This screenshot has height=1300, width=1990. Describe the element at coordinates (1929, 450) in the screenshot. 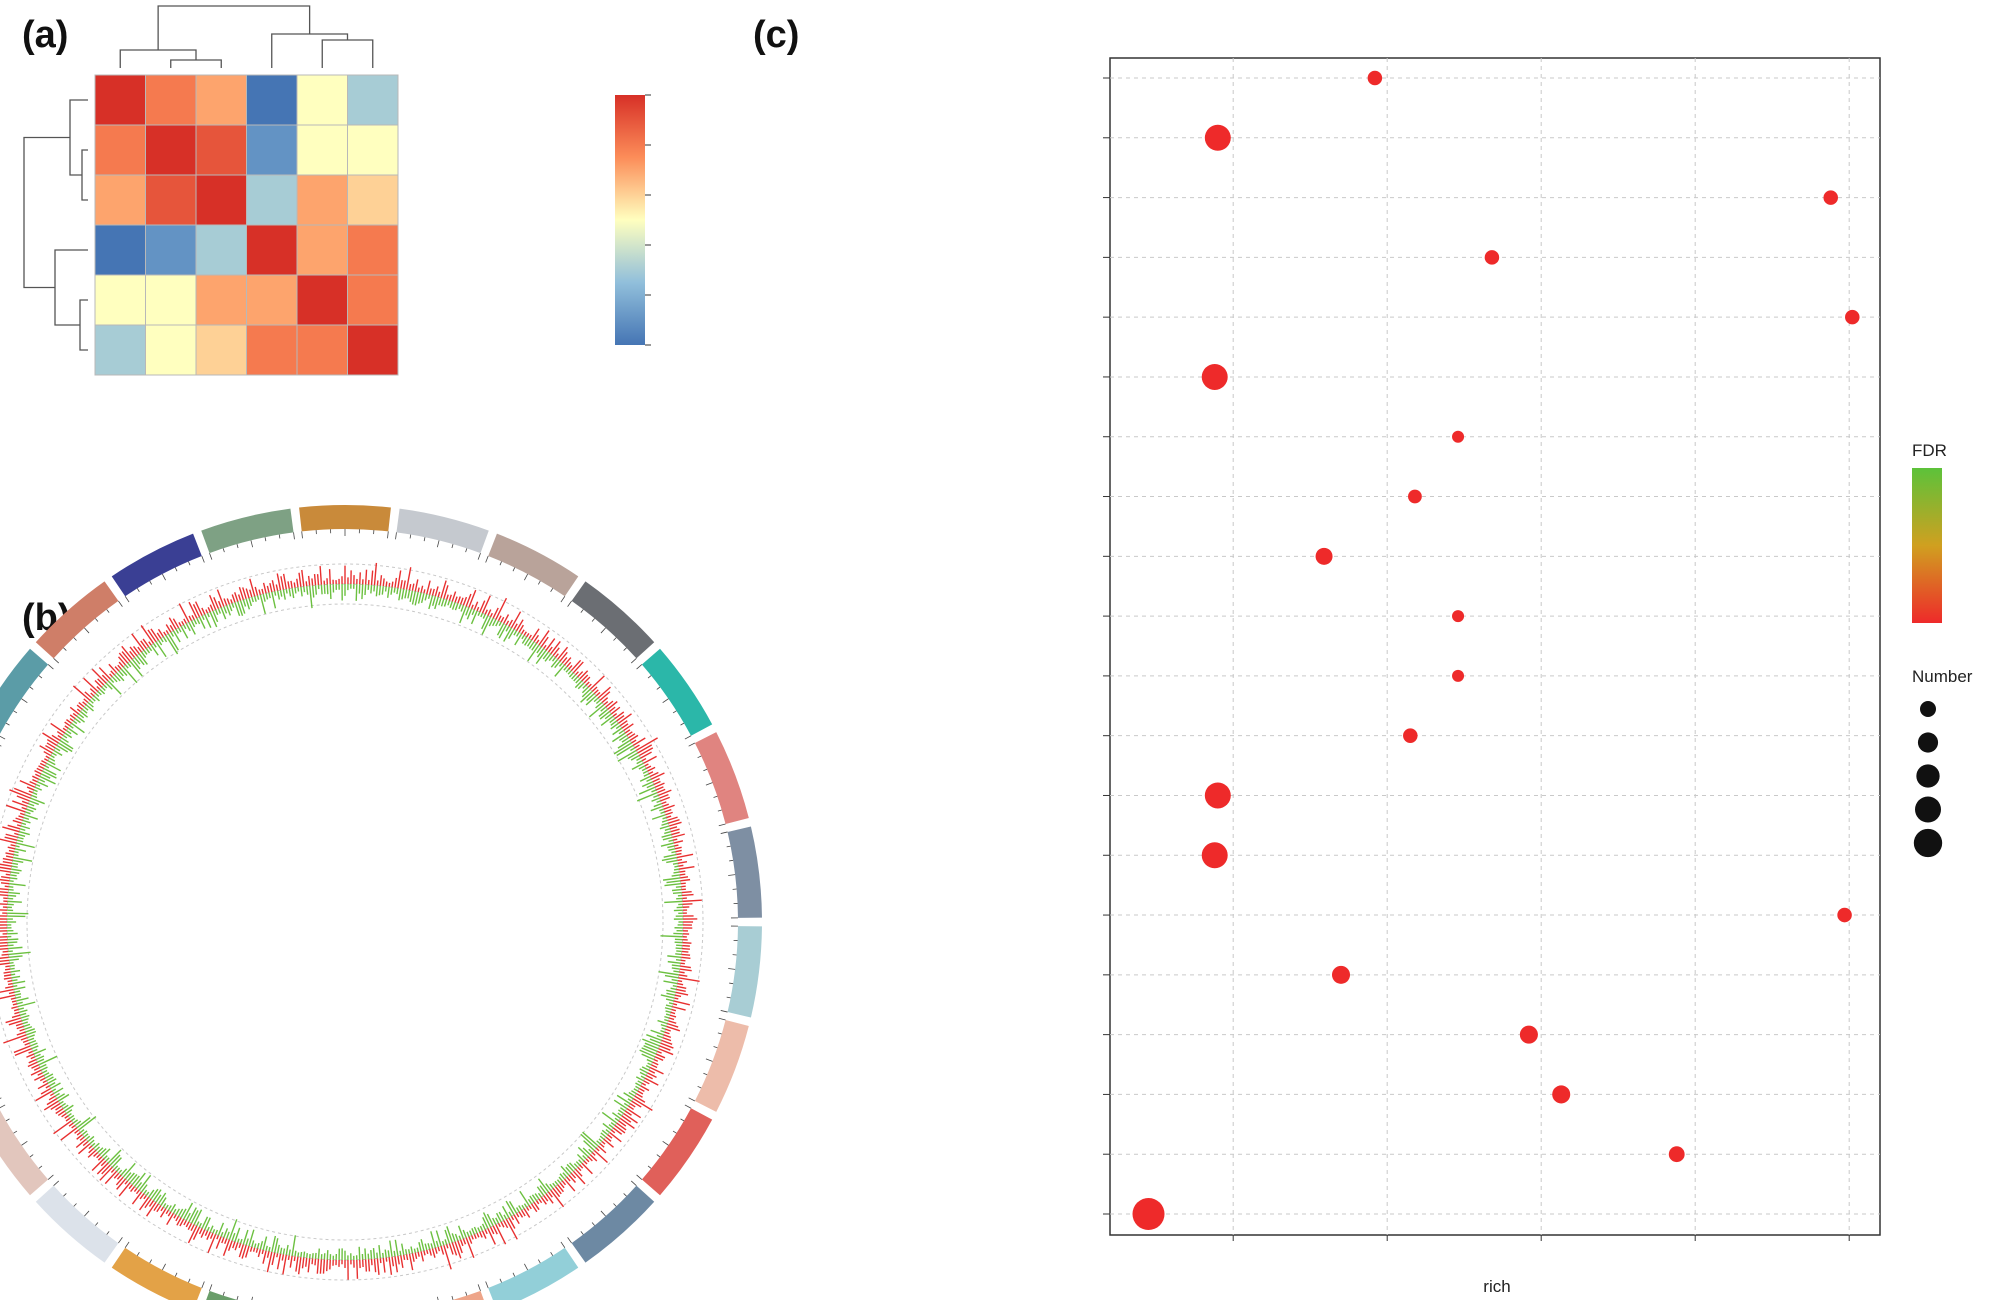

I see `fdr-legend-title: FDR` at that location.